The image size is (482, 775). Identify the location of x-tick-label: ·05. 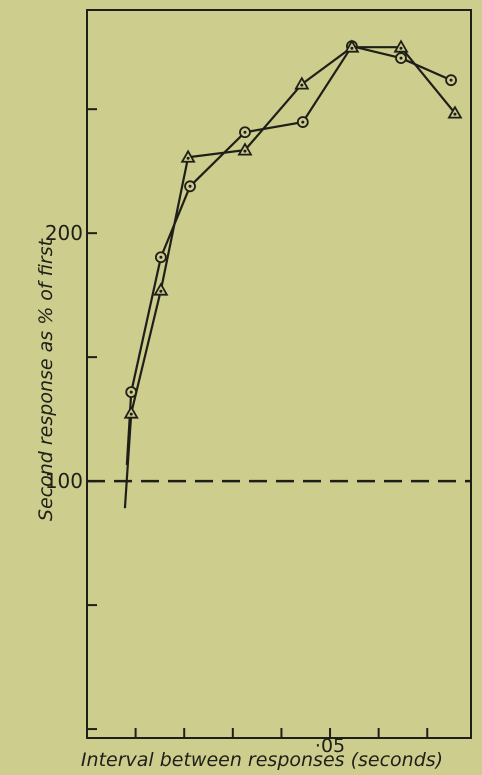
(330, 746).